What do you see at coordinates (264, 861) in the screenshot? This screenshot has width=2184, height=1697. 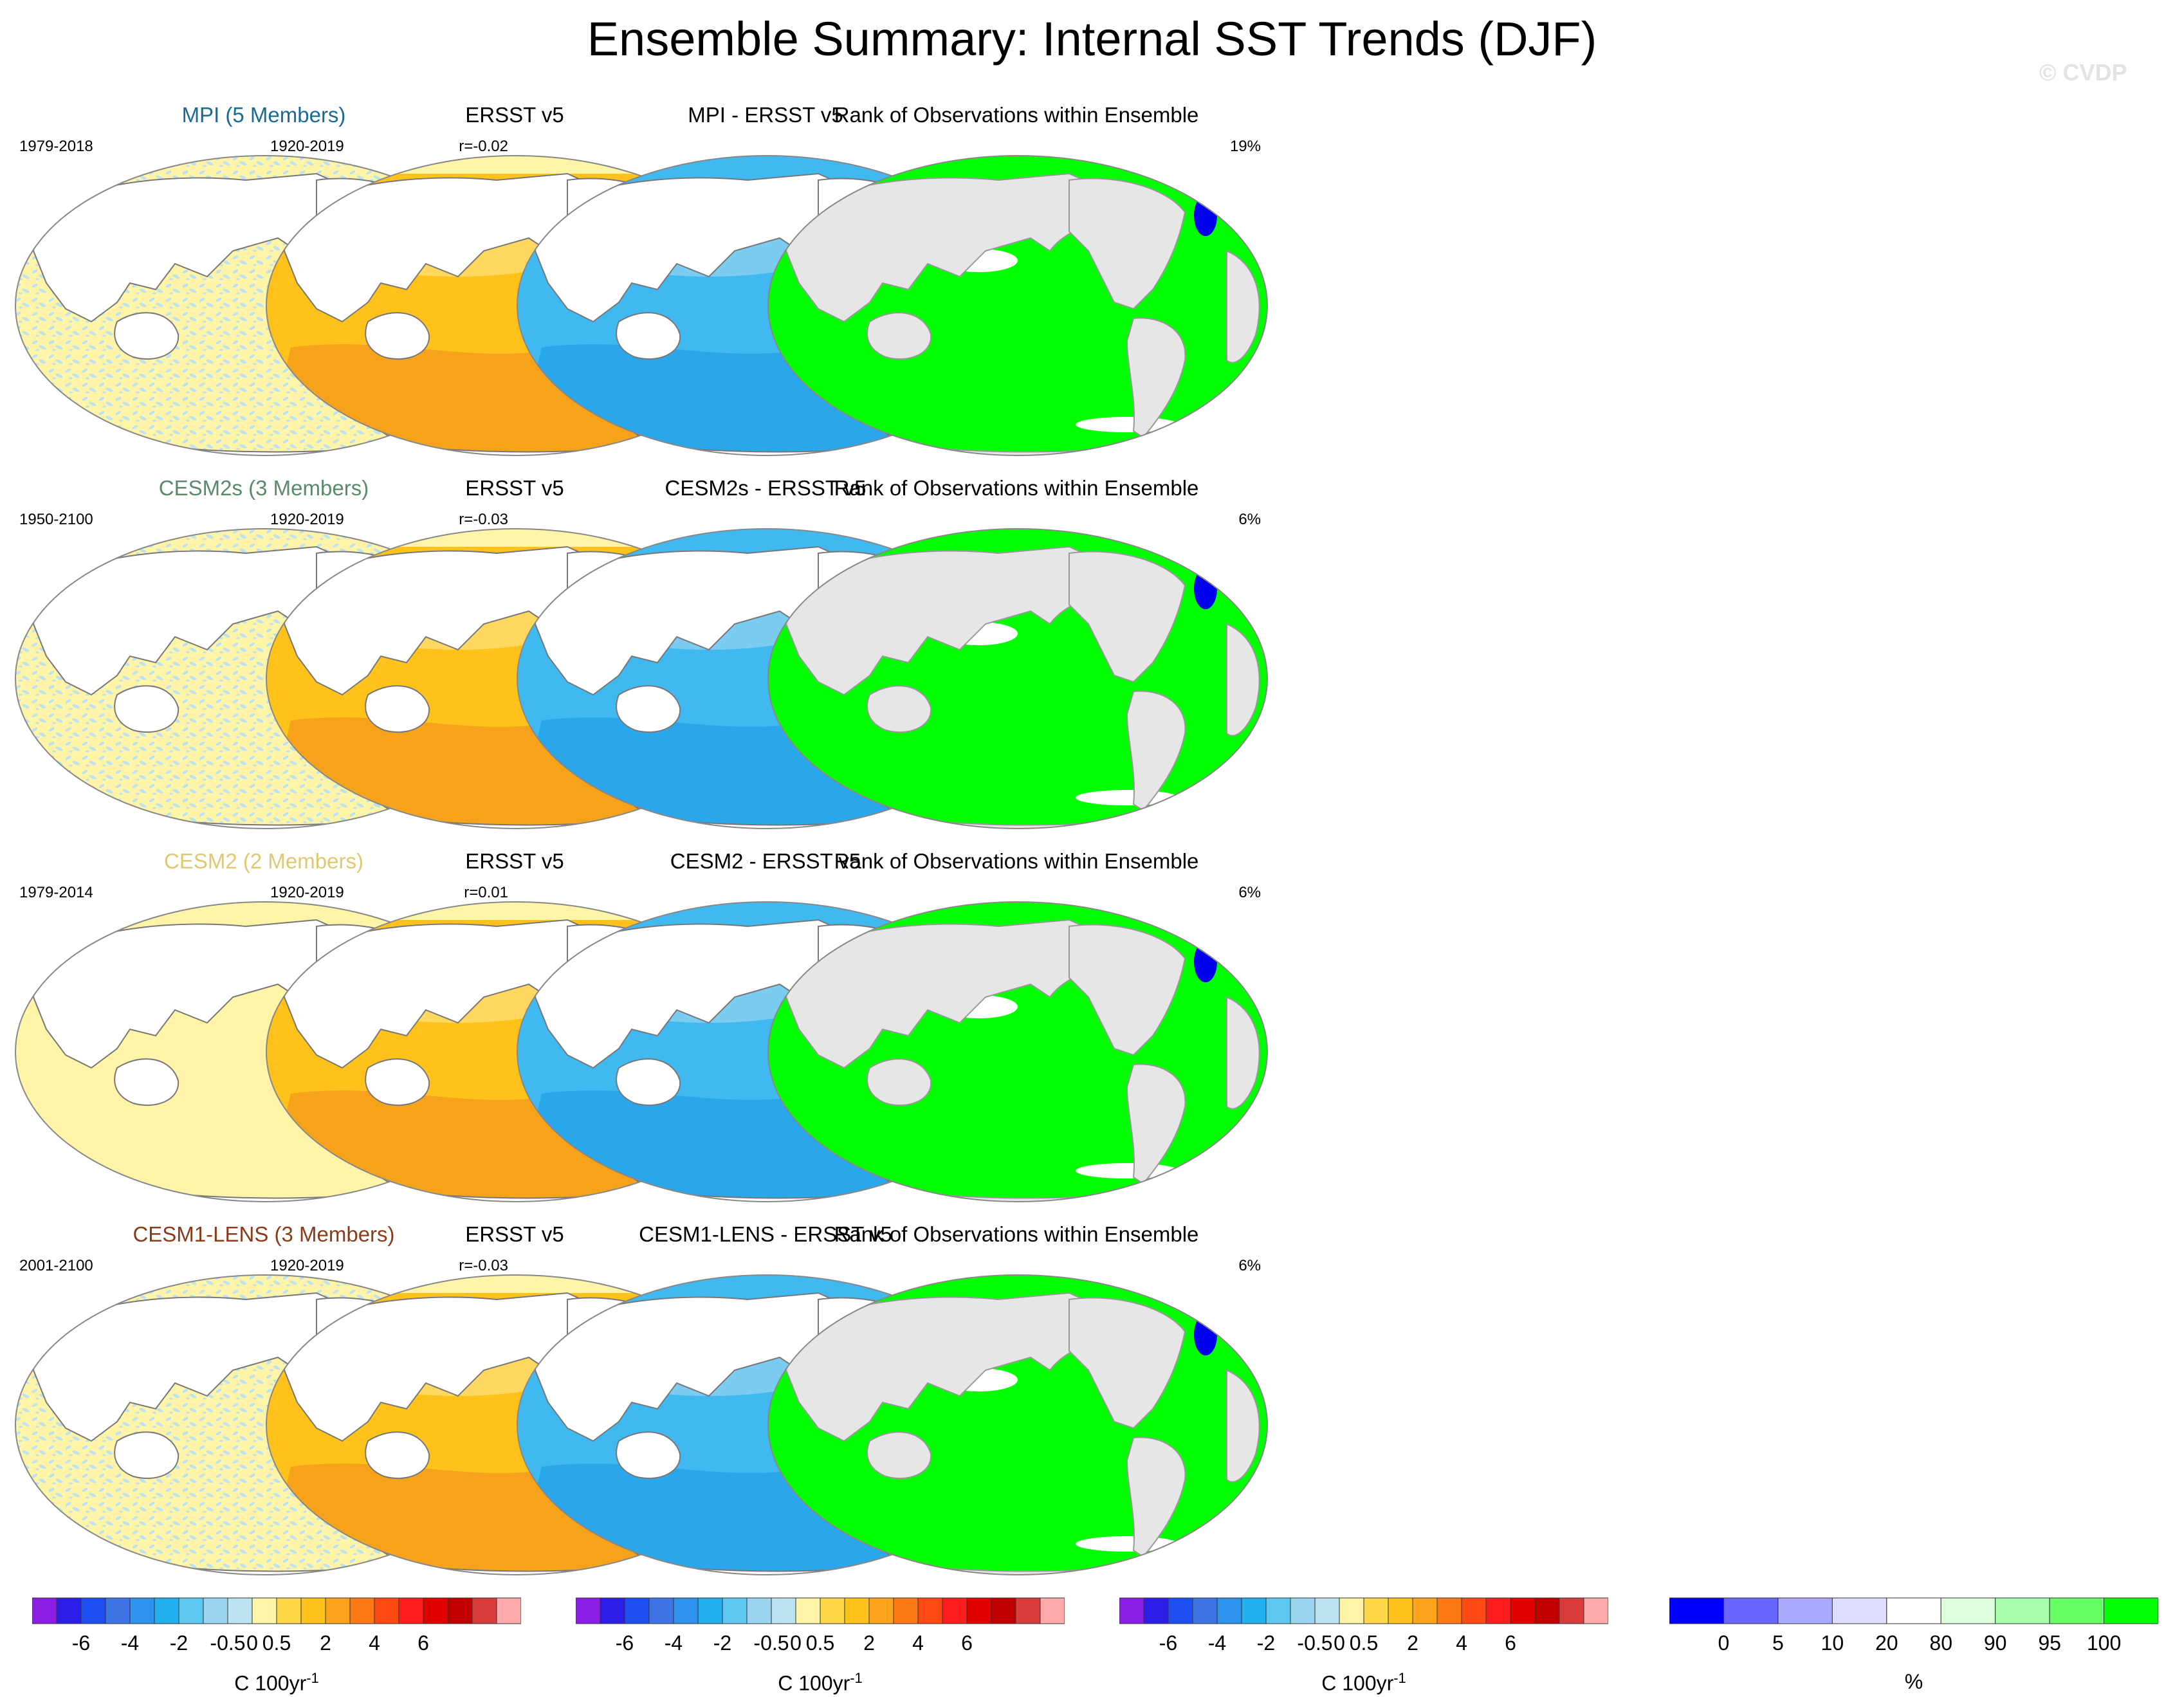 I see `panel-title: CESM2 (2 Members)` at bounding box center [264, 861].